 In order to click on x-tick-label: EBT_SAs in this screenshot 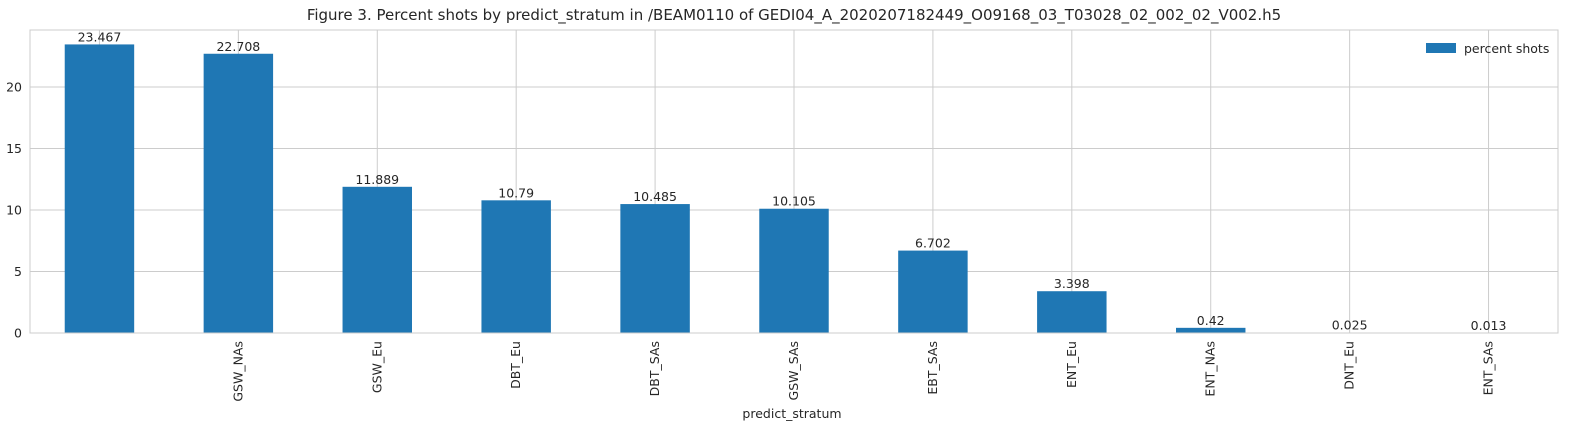, I will do `click(932, 368)`.